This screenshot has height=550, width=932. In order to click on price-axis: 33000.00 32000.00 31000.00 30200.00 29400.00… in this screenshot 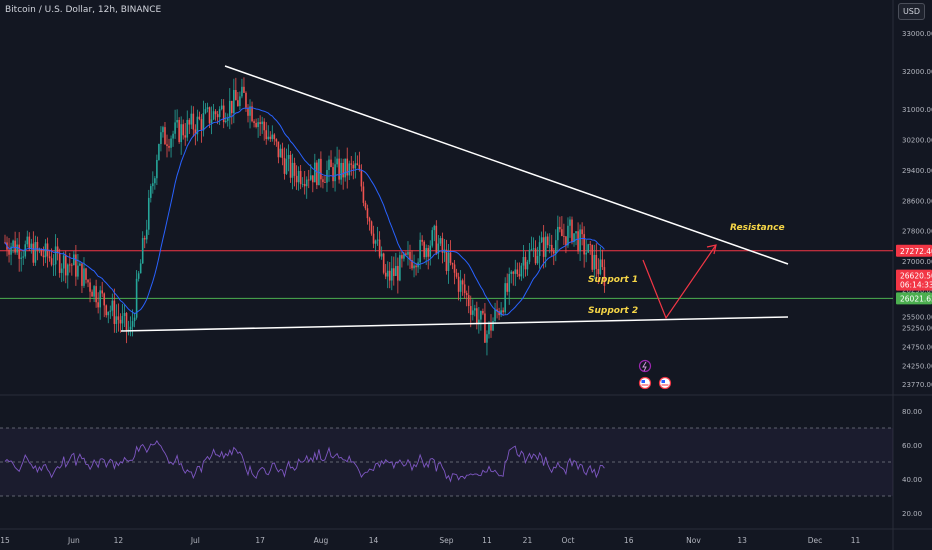, I will do `click(914, 274)`.